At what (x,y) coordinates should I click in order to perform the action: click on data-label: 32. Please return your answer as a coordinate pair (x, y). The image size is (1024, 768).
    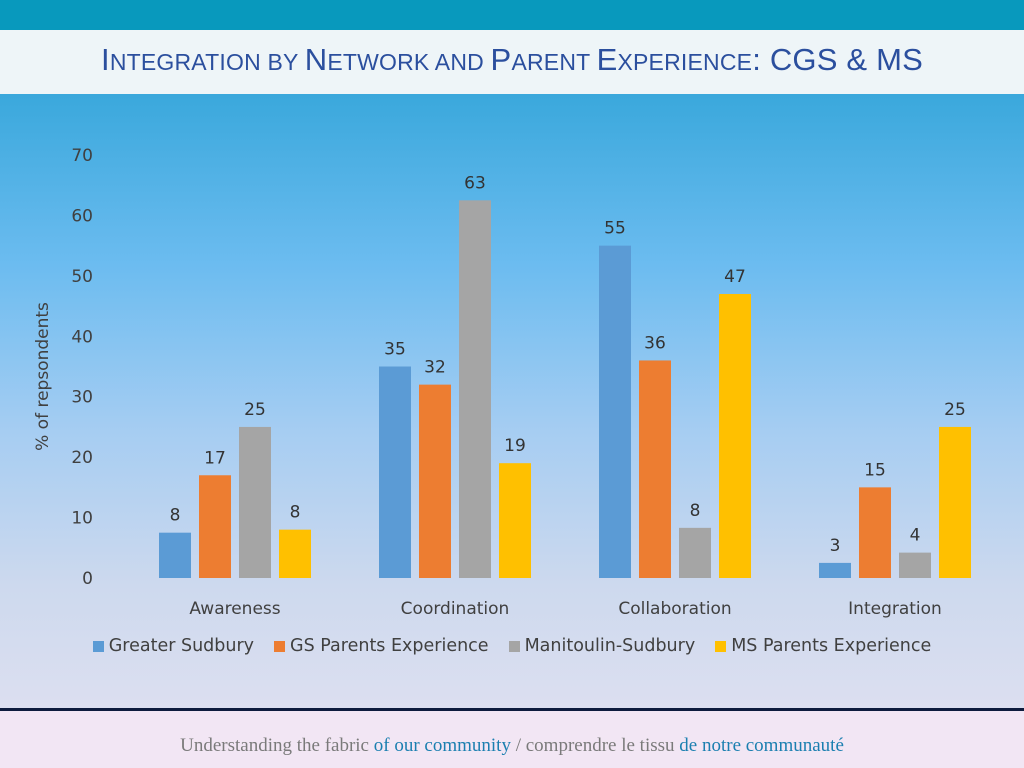
    Looking at the image, I should click on (435, 368).